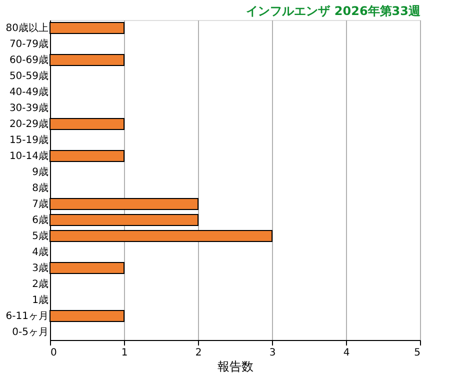  Describe the element at coordinates (28, 44) in the screenshot. I see `y-tick-label: 70-79歳` at that location.